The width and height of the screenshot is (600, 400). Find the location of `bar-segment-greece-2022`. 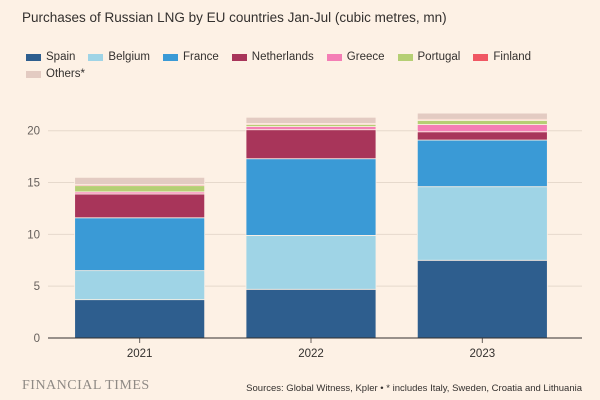

bar-segment-greece-2022 is located at coordinates (311, 128).